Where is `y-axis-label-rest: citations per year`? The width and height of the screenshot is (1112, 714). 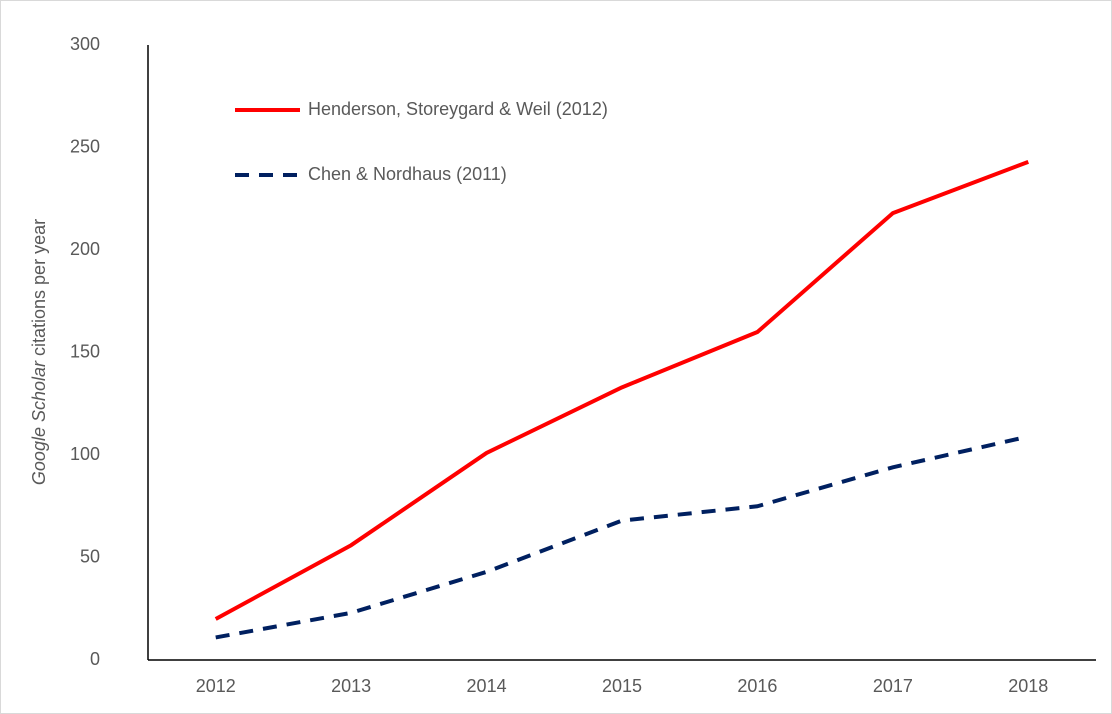 y-axis-label-rest: citations per year is located at coordinates (39, 287).